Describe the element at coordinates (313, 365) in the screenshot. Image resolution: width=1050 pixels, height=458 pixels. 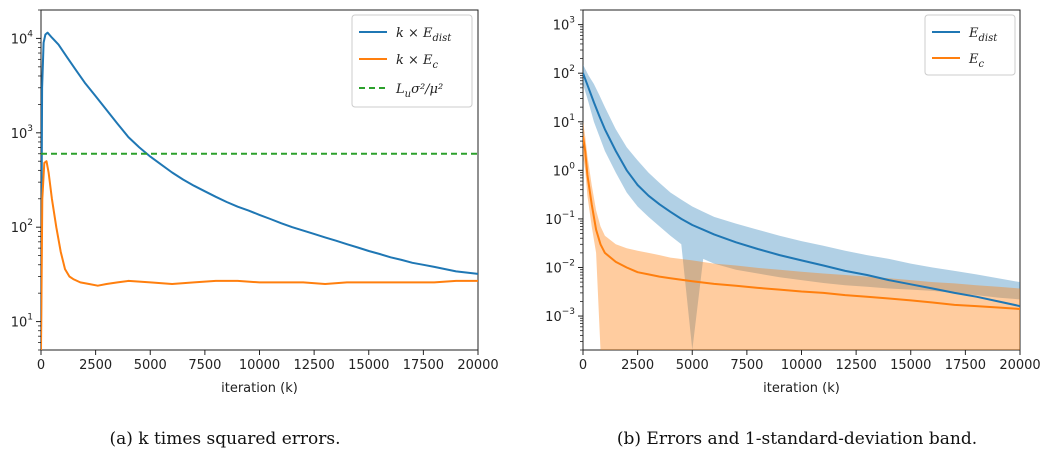
I see `x-tick-label-a: 12500` at that location.